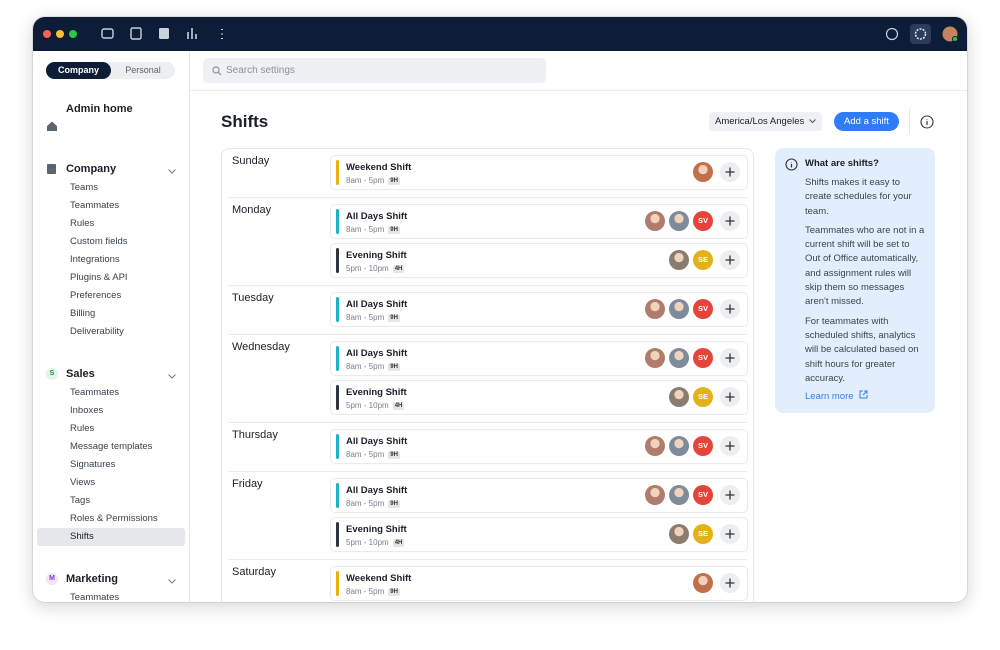 This screenshot has width=1000, height=650. I want to click on top-bar, so click(500, 34).